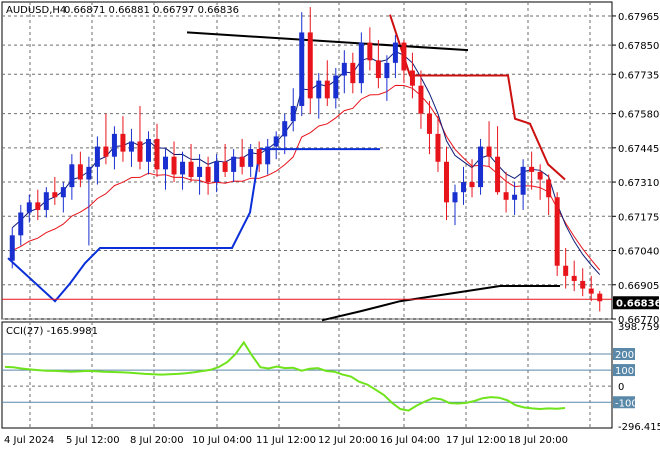 This screenshot has height=450, width=660. Describe the element at coordinates (222, 440) in the screenshot. I see `x-tick-label: 10 Jul 04:00` at that location.